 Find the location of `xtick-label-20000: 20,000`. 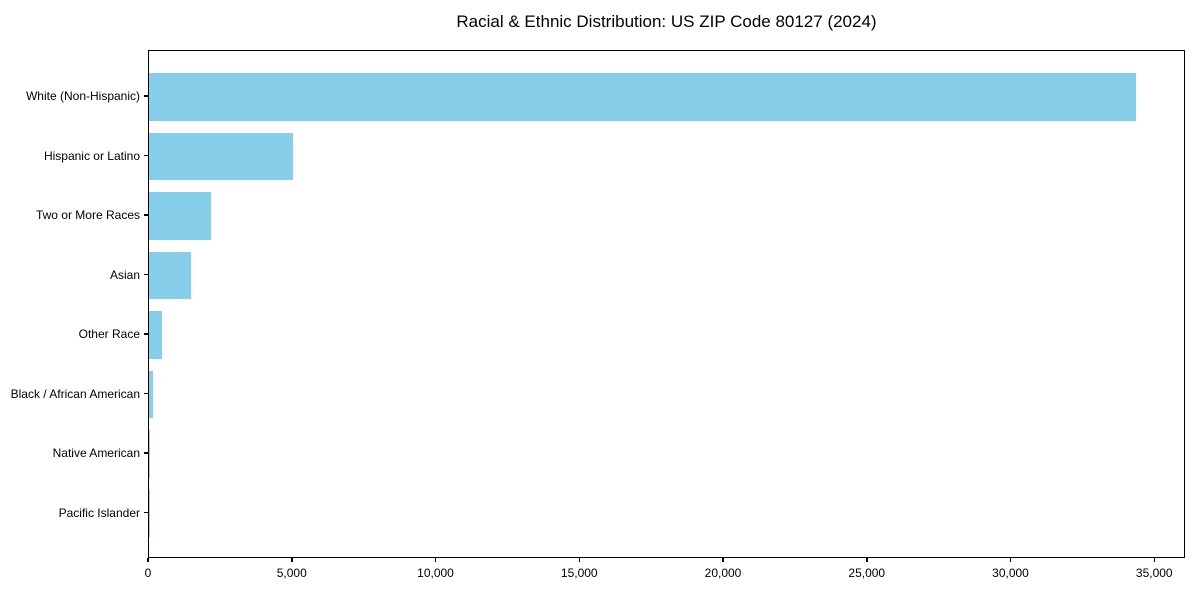

xtick-label-20000: 20,000 is located at coordinates (723, 573).